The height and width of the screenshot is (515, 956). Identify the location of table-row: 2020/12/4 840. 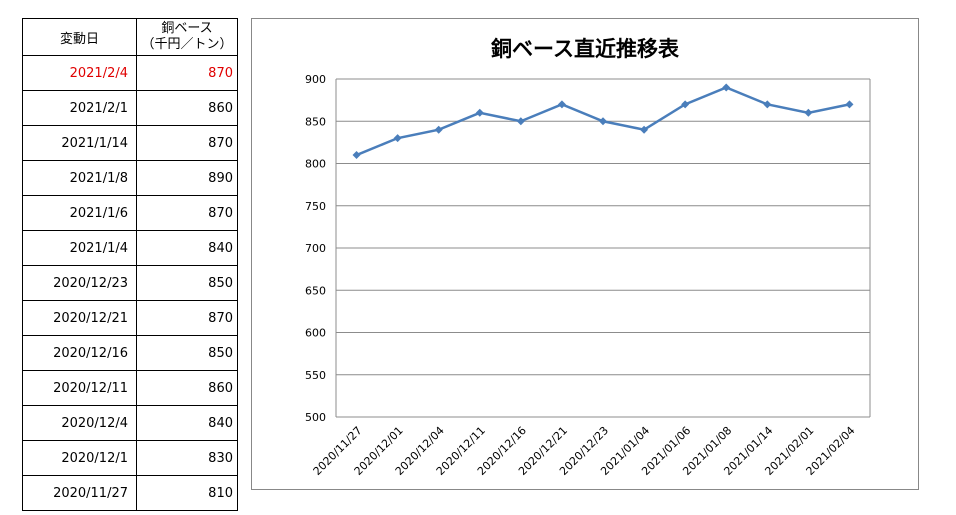
(130, 423).